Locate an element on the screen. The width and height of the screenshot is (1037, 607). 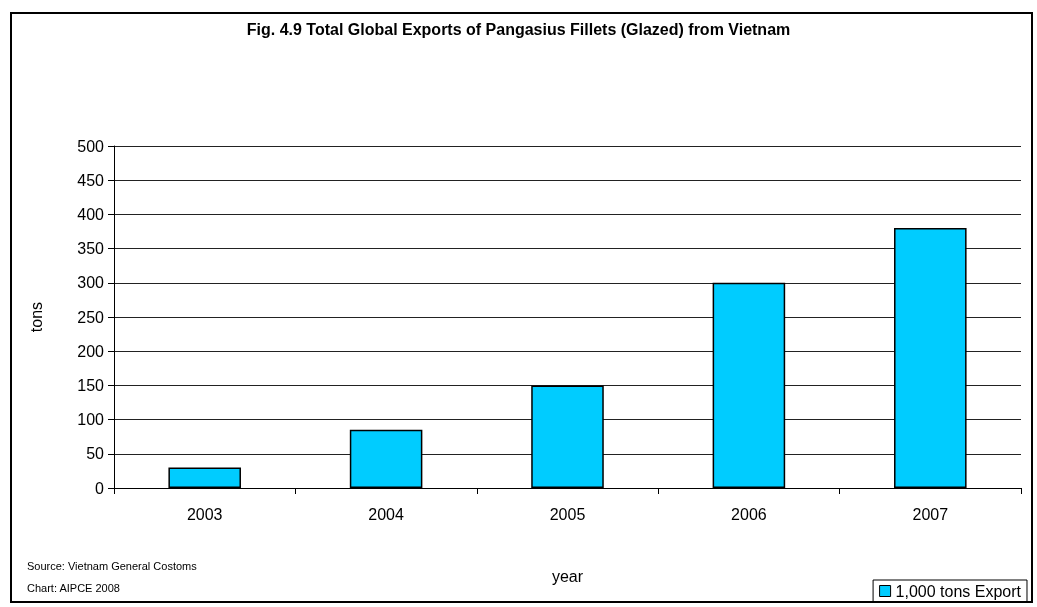
y-tick-label: 500 is located at coordinates (91, 146).